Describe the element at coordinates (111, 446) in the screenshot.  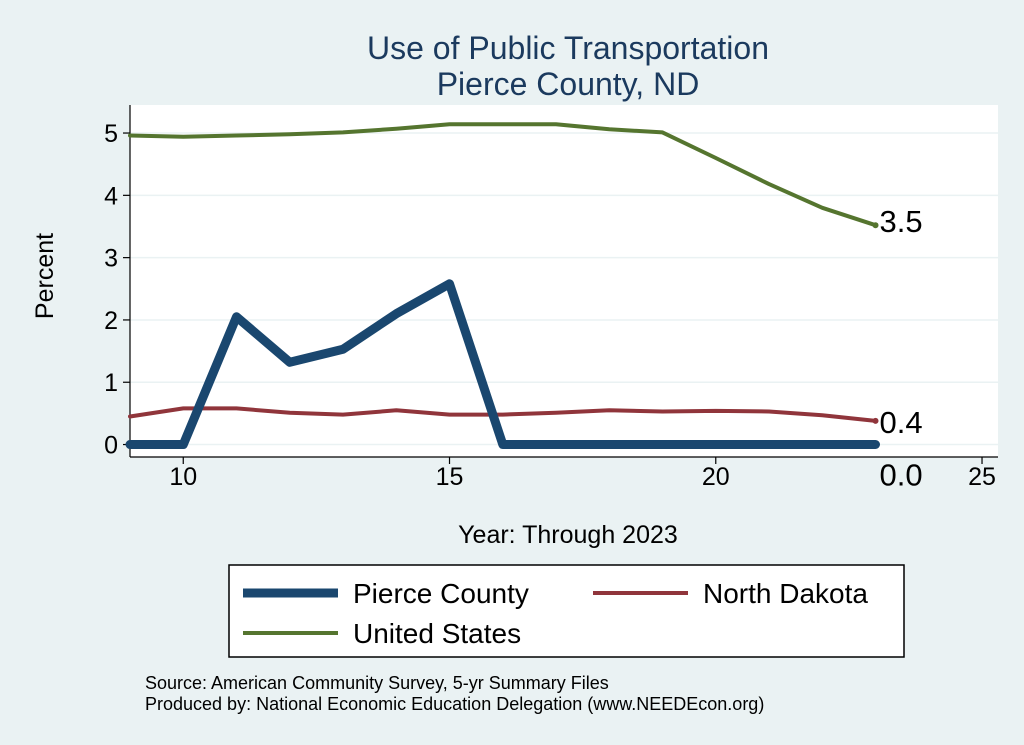
I see `y-tick-label-0: 0` at that location.